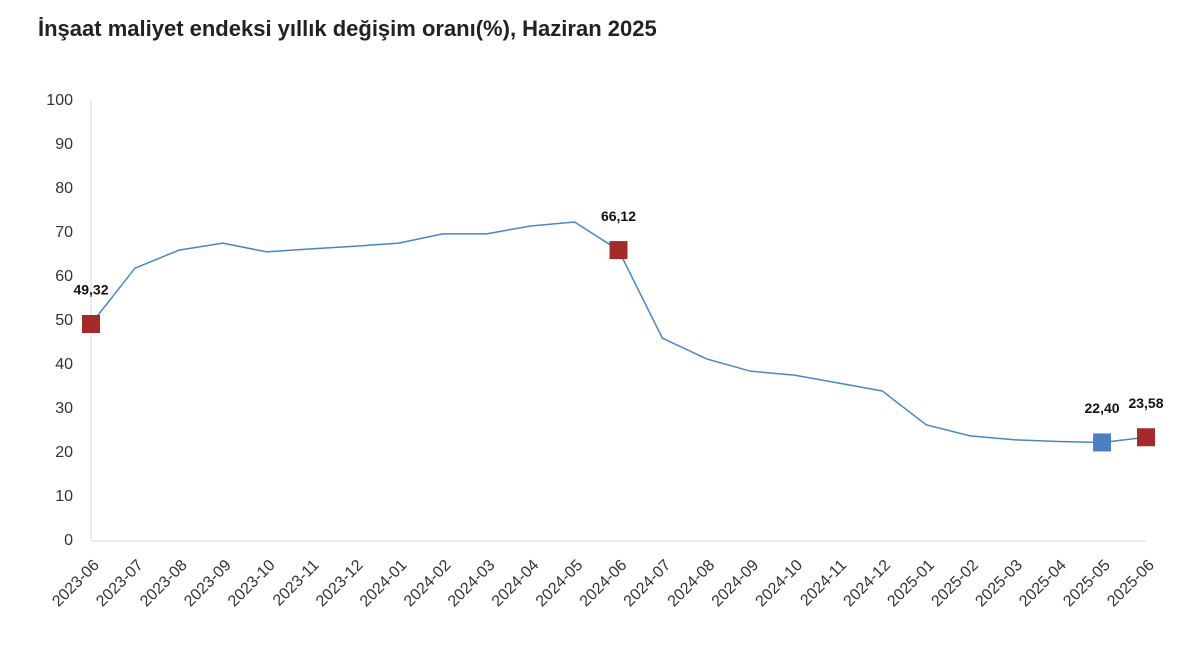 This screenshot has height=659, width=1200. What do you see at coordinates (64, 364) in the screenshot?
I see `y-tick-label: 40` at bounding box center [64, 364].